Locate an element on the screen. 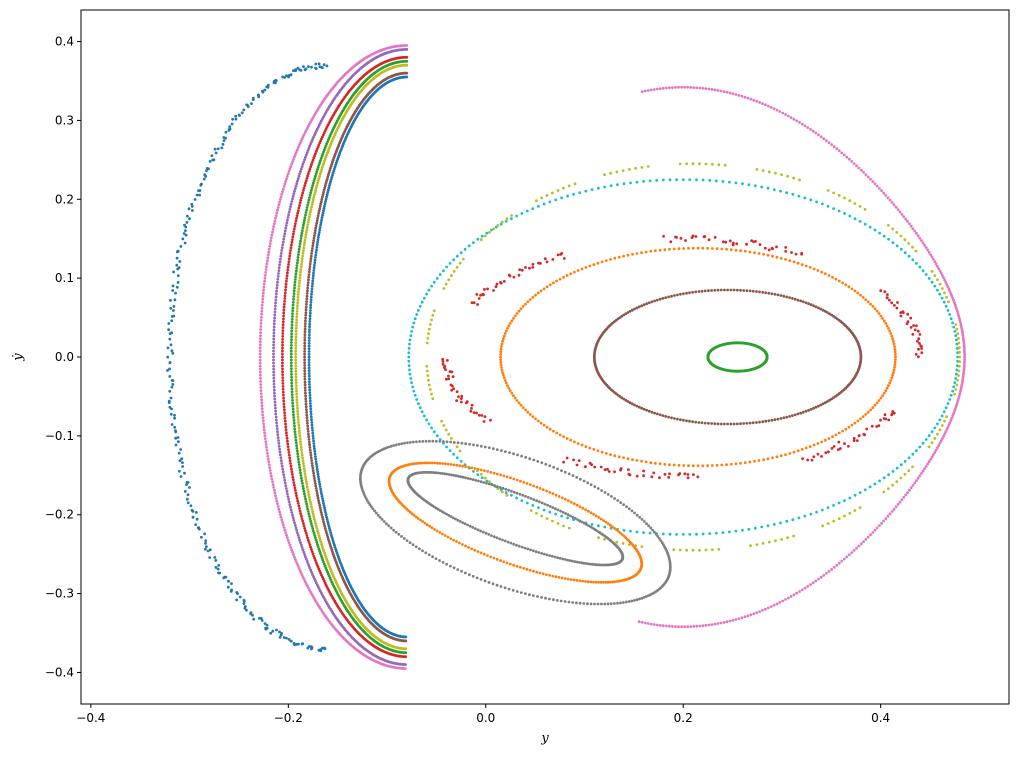 Image resolution: width=1018 pixels, height=757 pixels. y-tick-label: 0.4 is located at coordinates (64, 42).